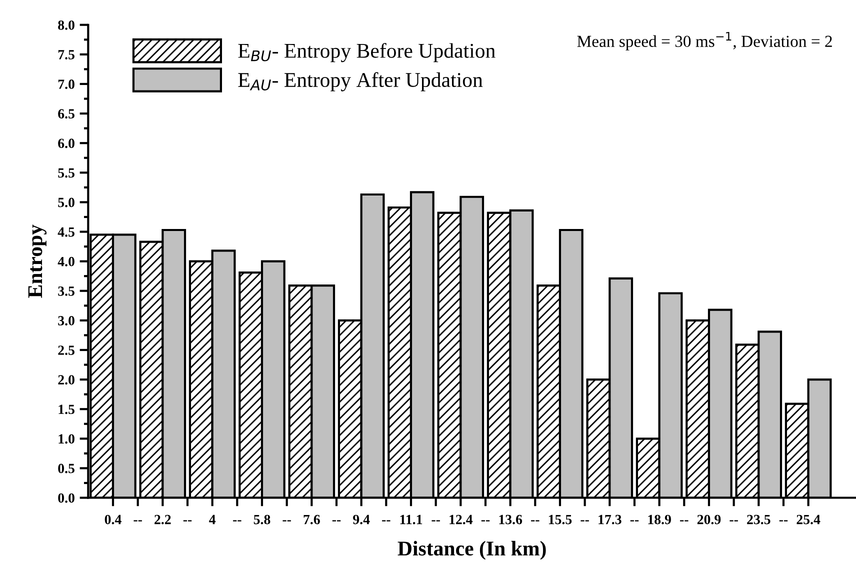 The width and height of the screenshot is (856, 565). I want to click on y-tick-label: 4.0, so click(66, 261).